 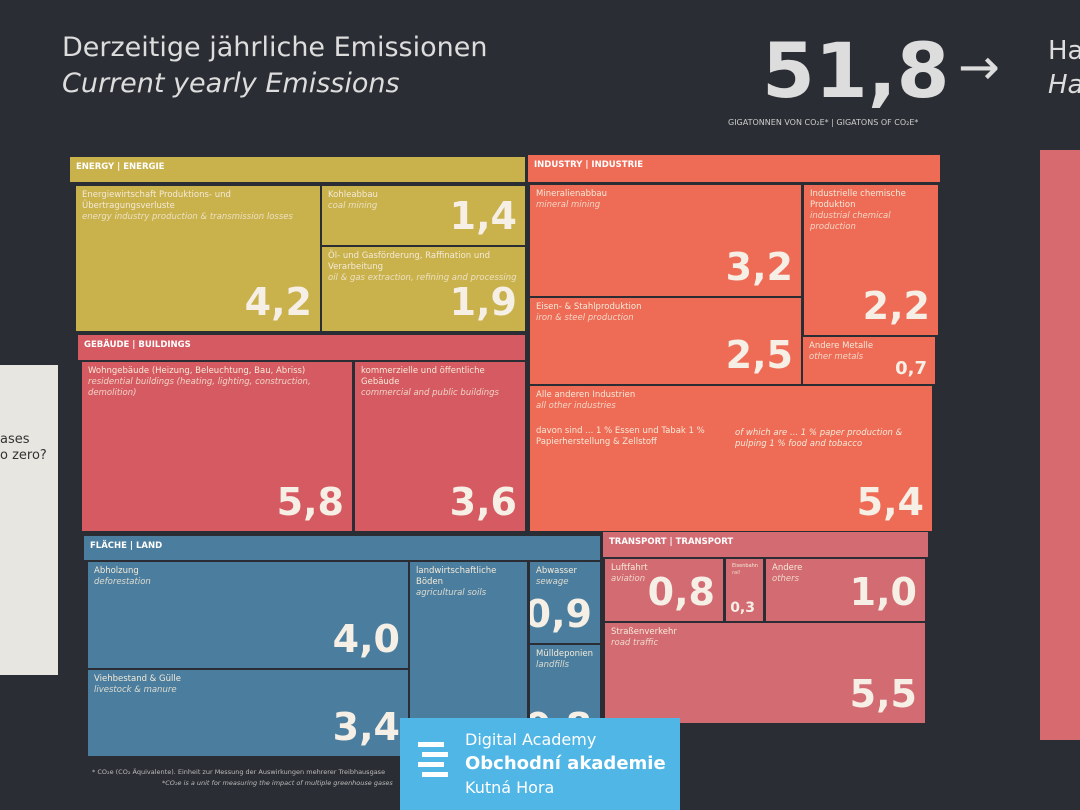 What do you see at coordinates (883, 693) in the screenshot?
I see `tile-value: 5,5` at bounding box center [883, 693].